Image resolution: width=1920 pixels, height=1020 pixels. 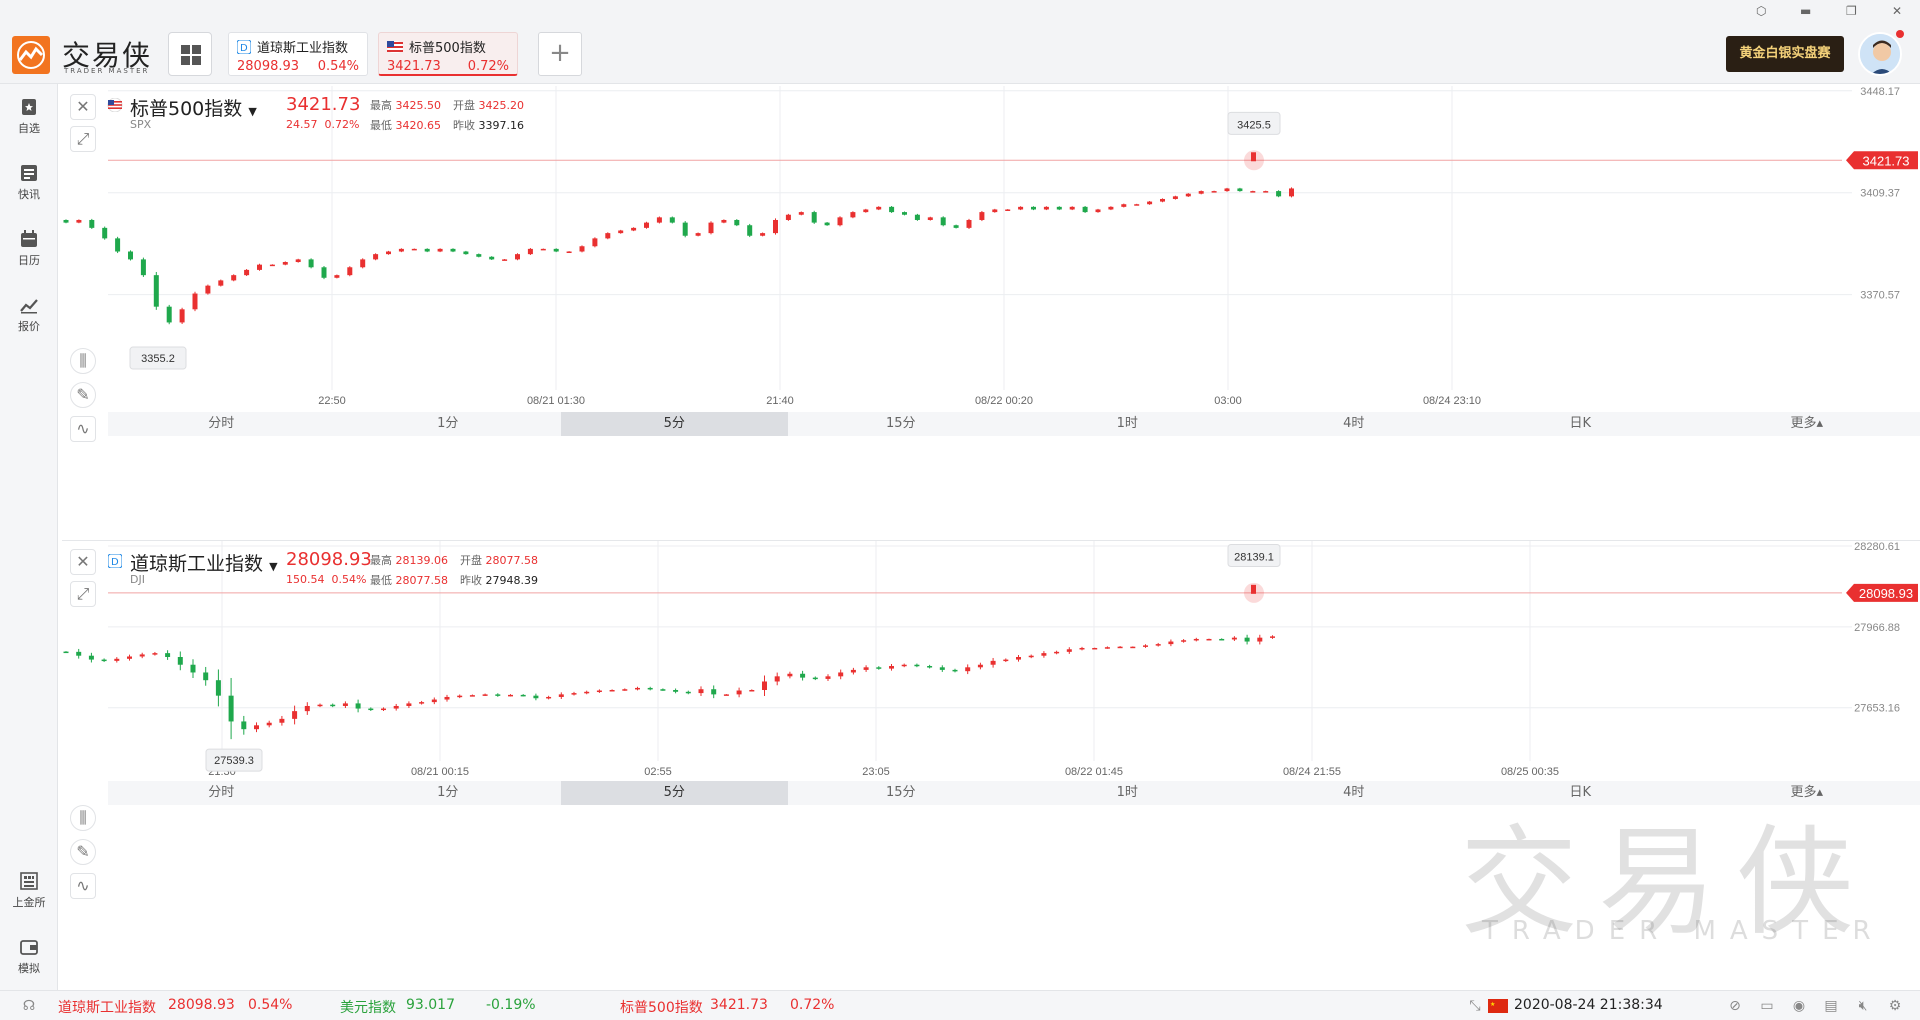 What do you see at coordinates (560, 54) in the screenshot?
I see `add-tab-button: +` at bounding box center [560, 54].